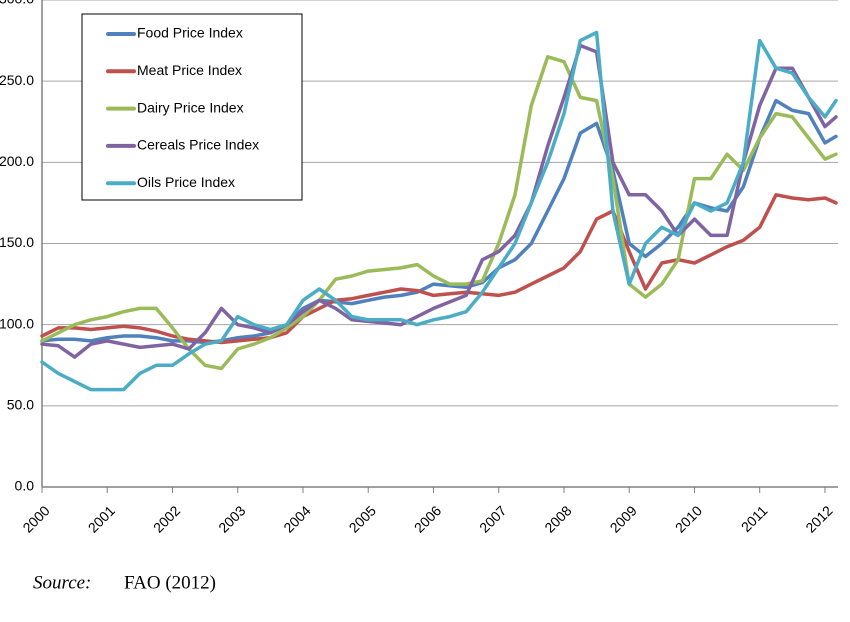 The width and height of the screenshot is (850, 622). Describe the element at coordinates (17, 242) in the screenshot. I see `y-tick-label: 150.0` at that location.